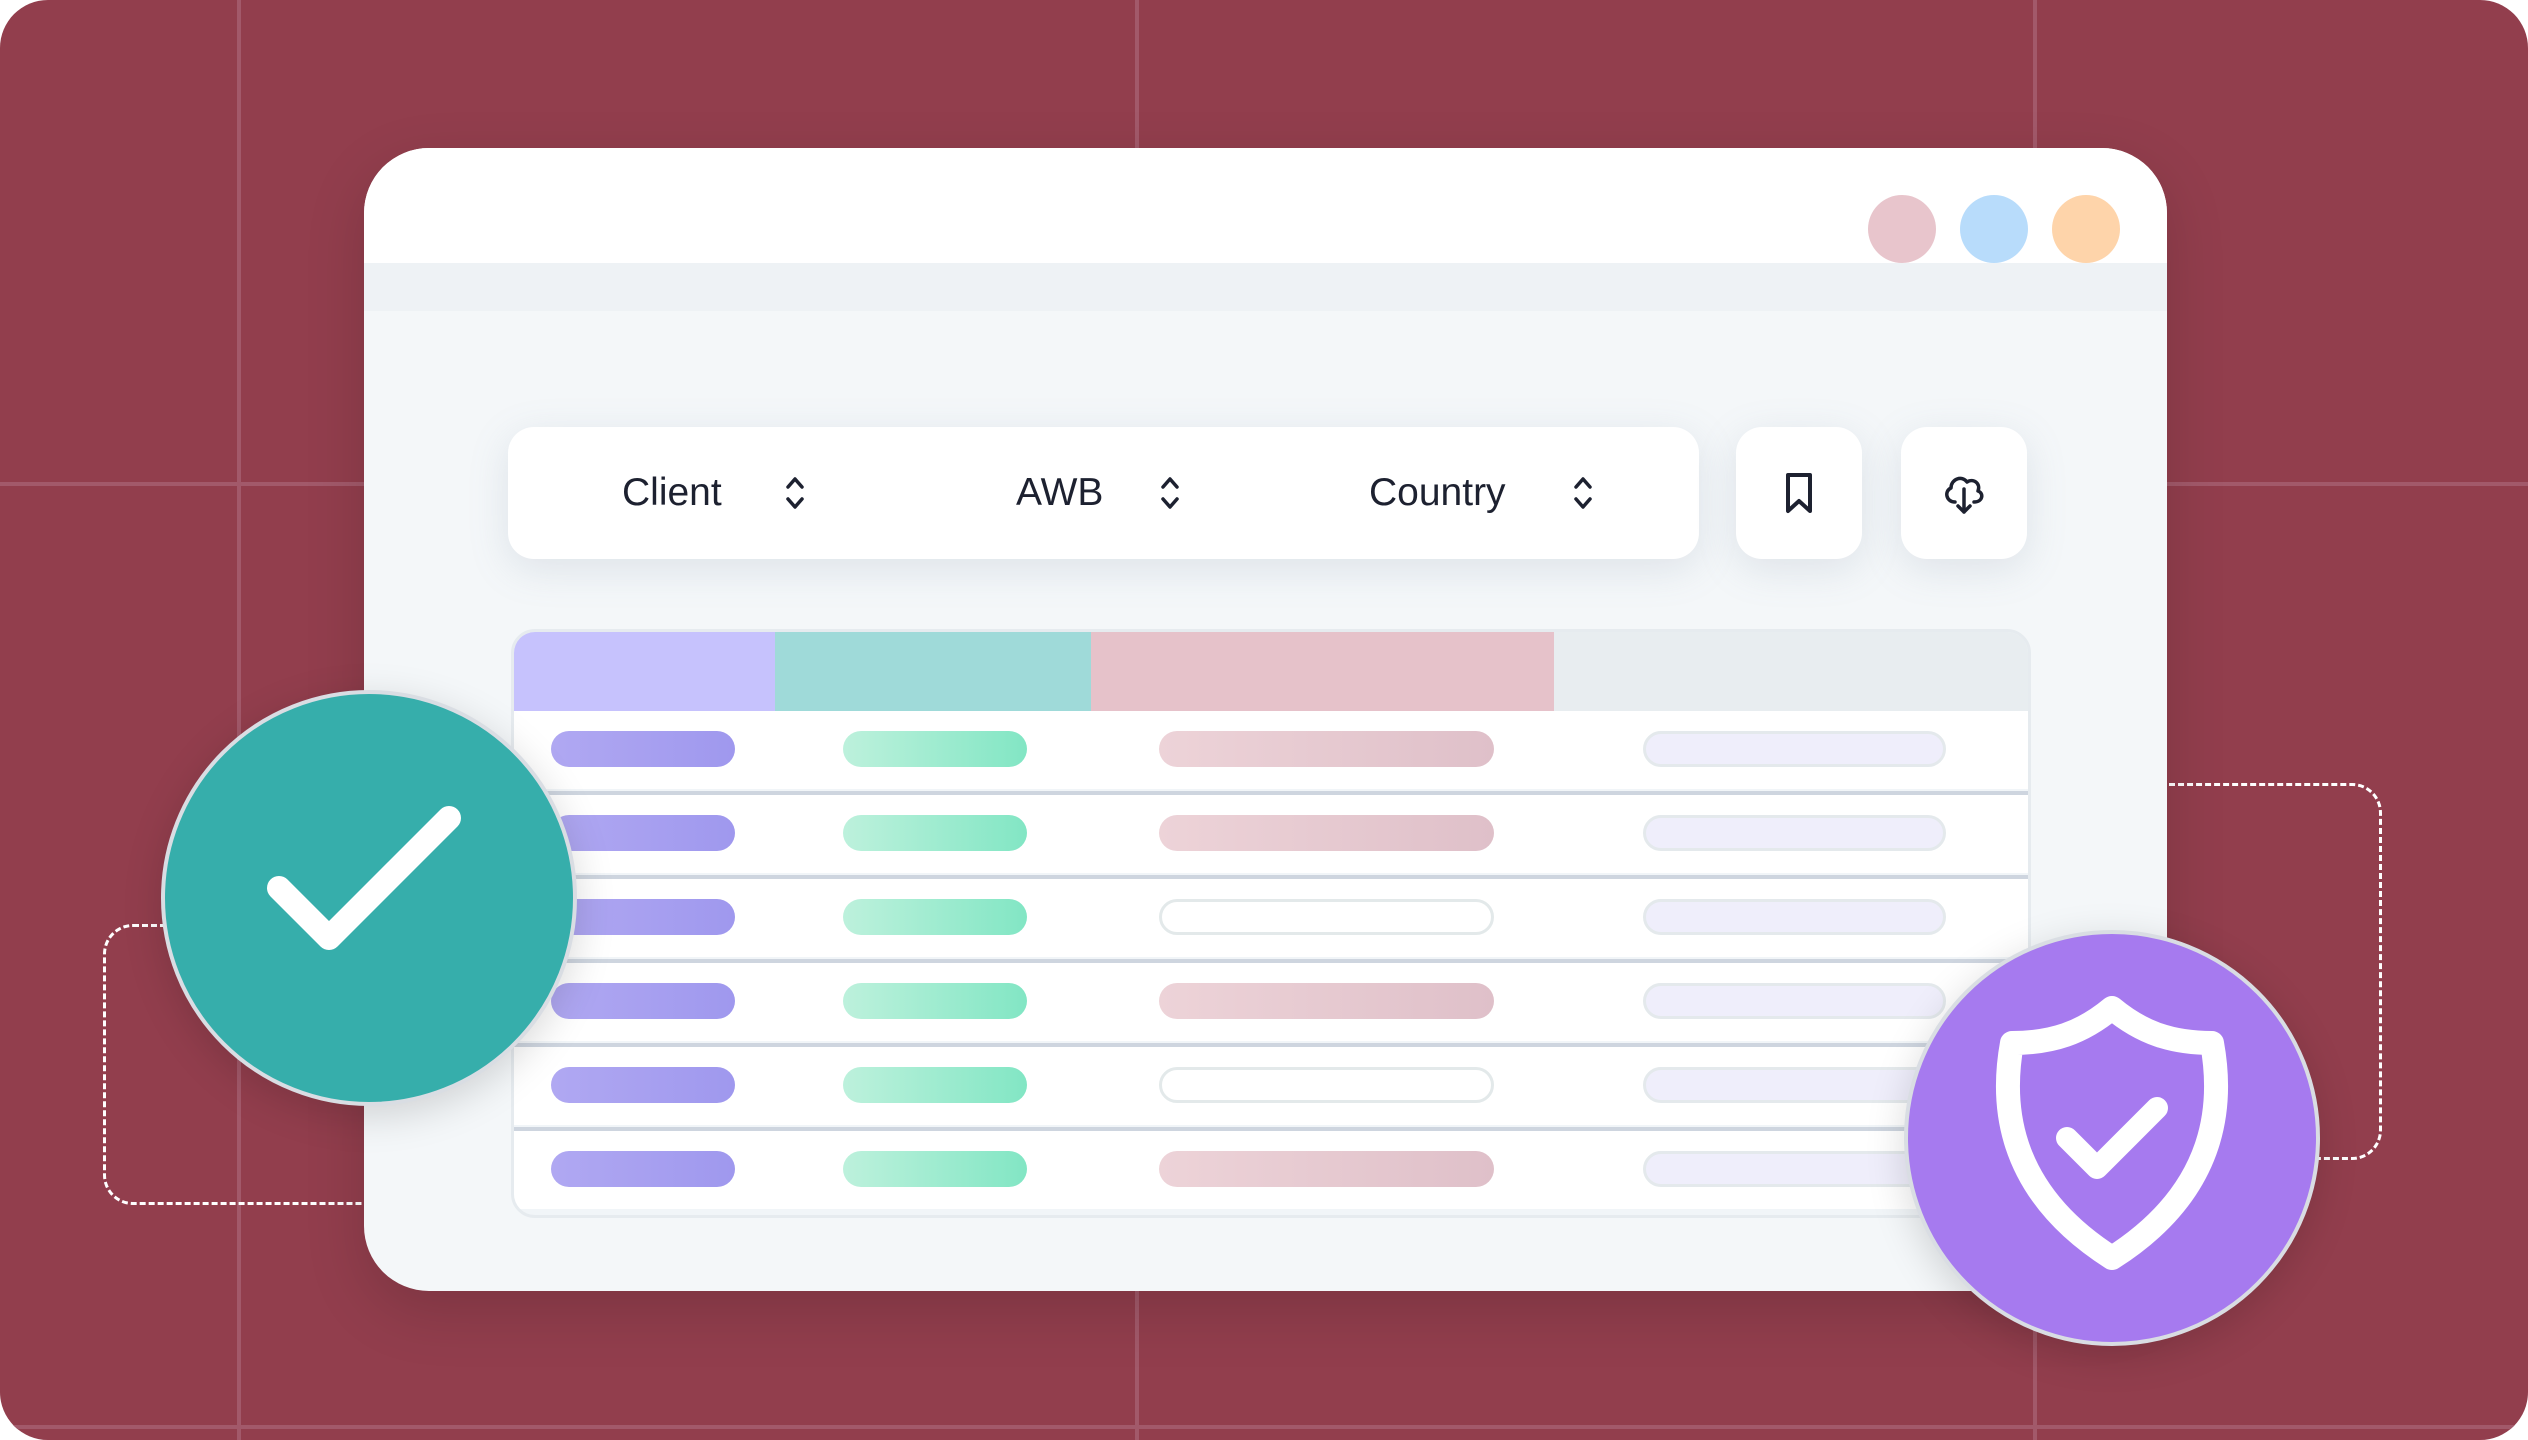 This screenshot has width=2528, height=1440. What do you see at coordinates (1322, 671) in the screenshot?
I see `header-cell-country` at bounding box center [1322, 671].